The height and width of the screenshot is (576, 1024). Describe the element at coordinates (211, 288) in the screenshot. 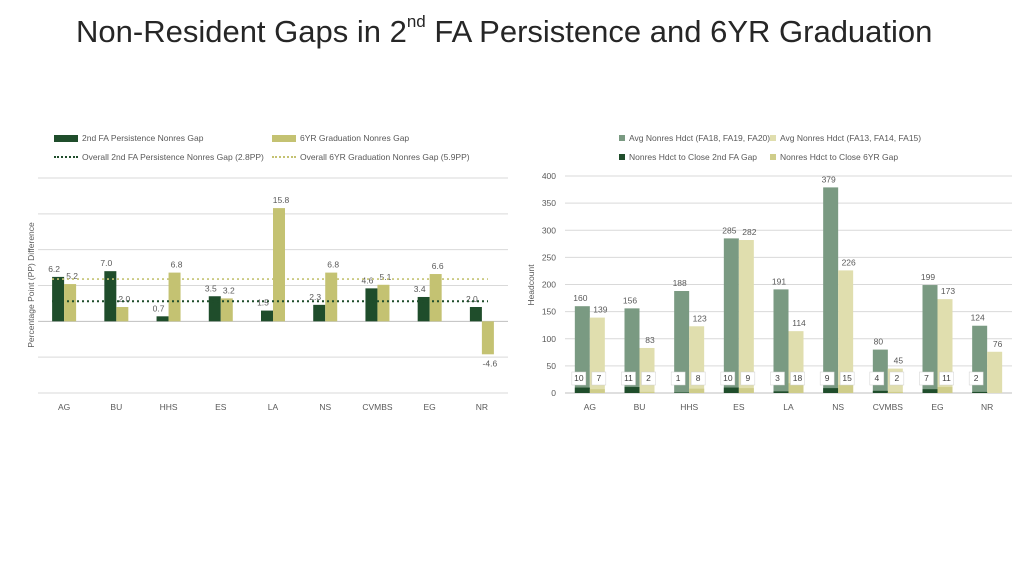

I see `data-label-persistence: 3.5` at that location.